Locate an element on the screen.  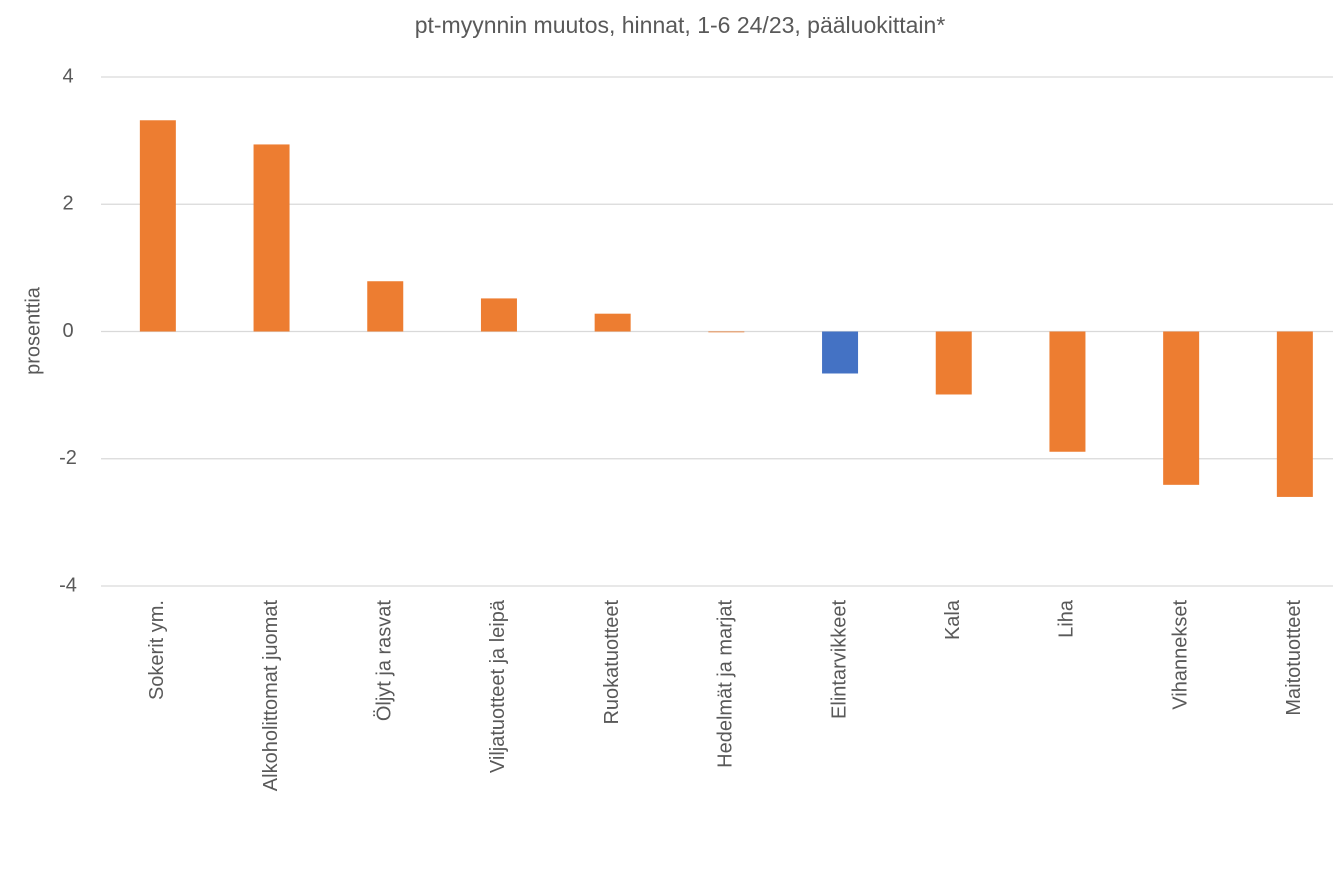
x-tick-label: Viljatuotteet ja leipä is located at coordinates (498, 686).